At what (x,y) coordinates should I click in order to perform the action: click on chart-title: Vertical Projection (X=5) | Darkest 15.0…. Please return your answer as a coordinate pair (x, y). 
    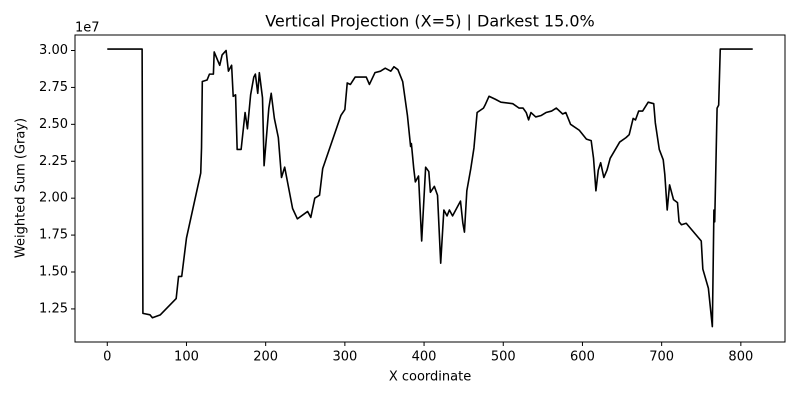
    Looking at the image, I should click on (430, 21).